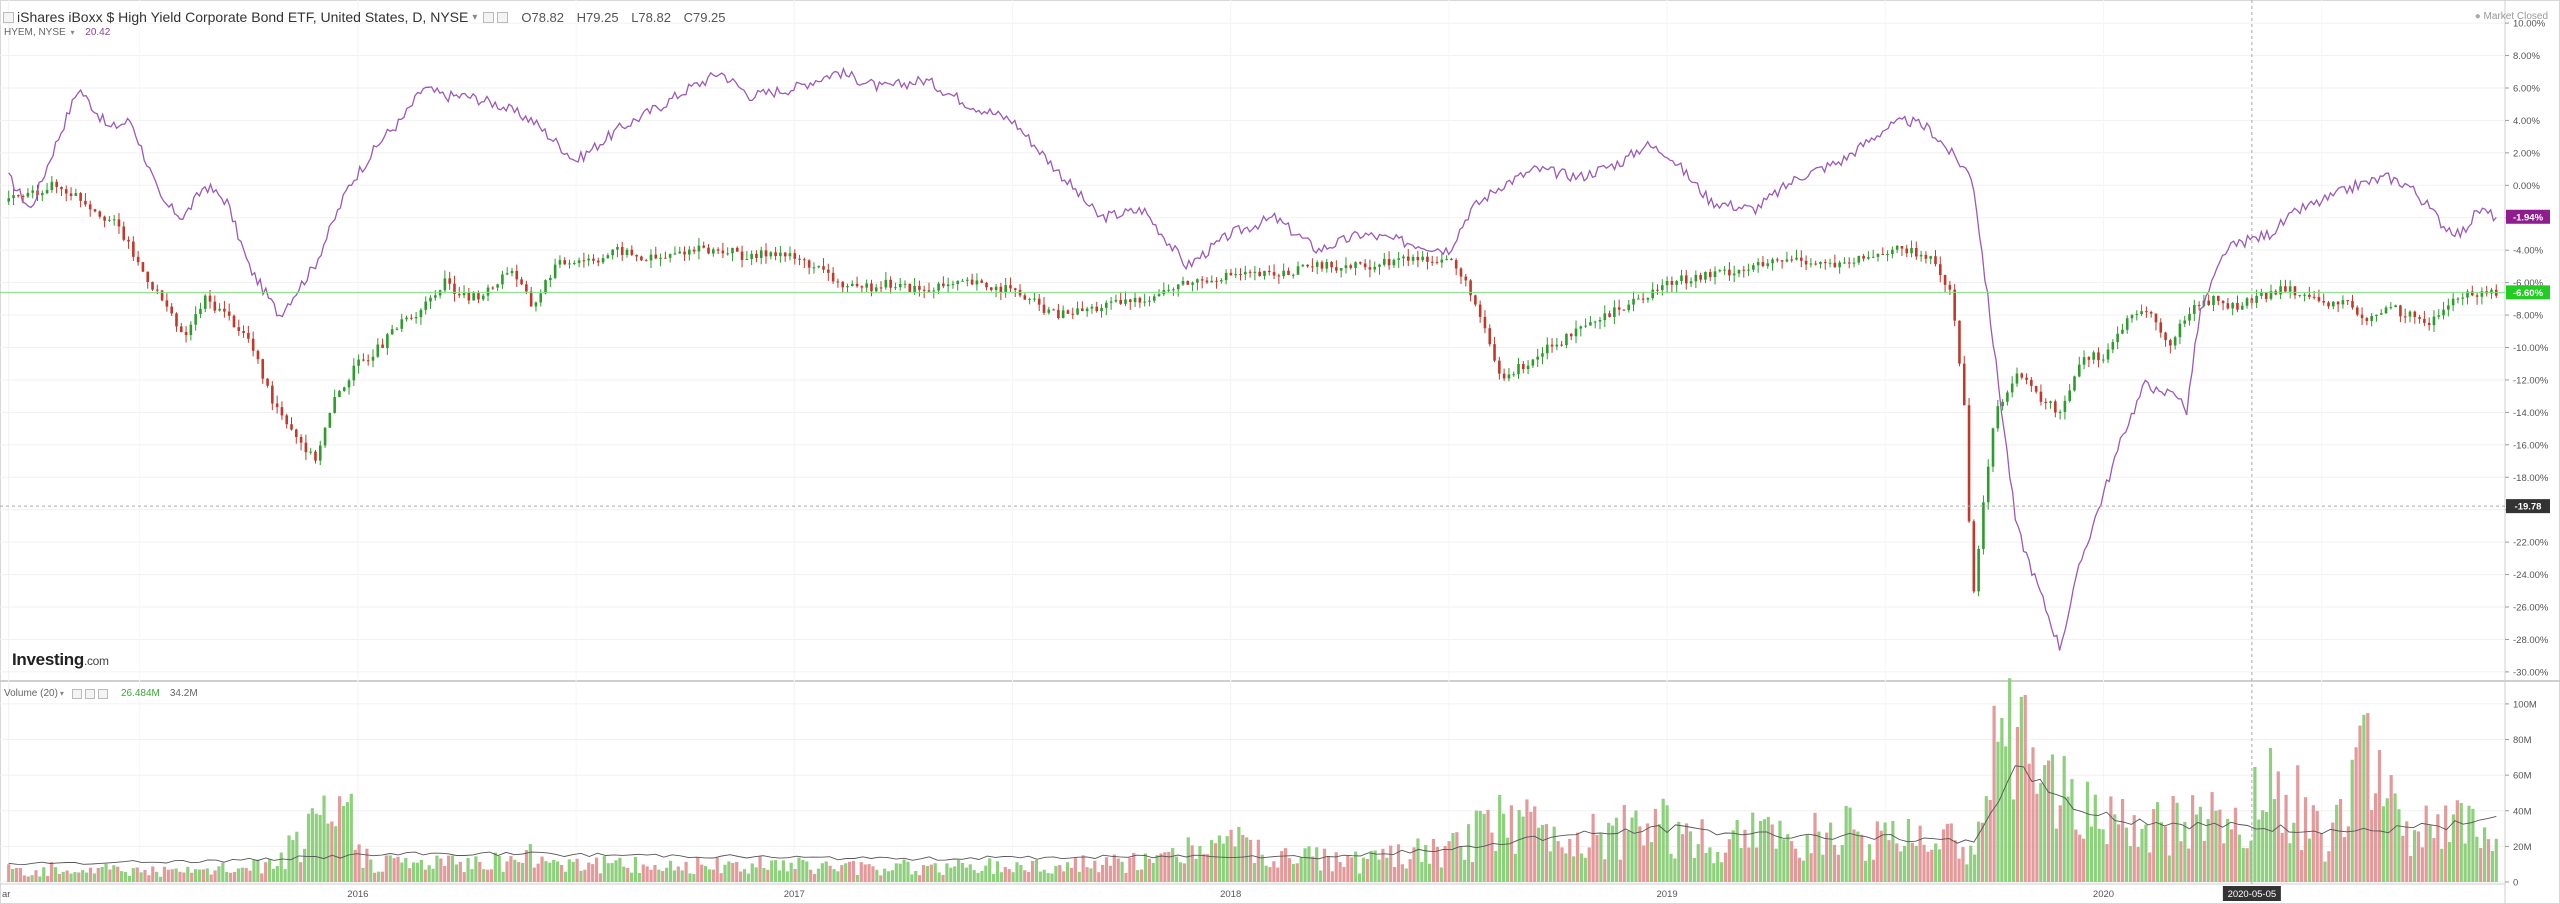 The image size is (2560, 904). I want to click on visibility-icon, so click(76, 693).